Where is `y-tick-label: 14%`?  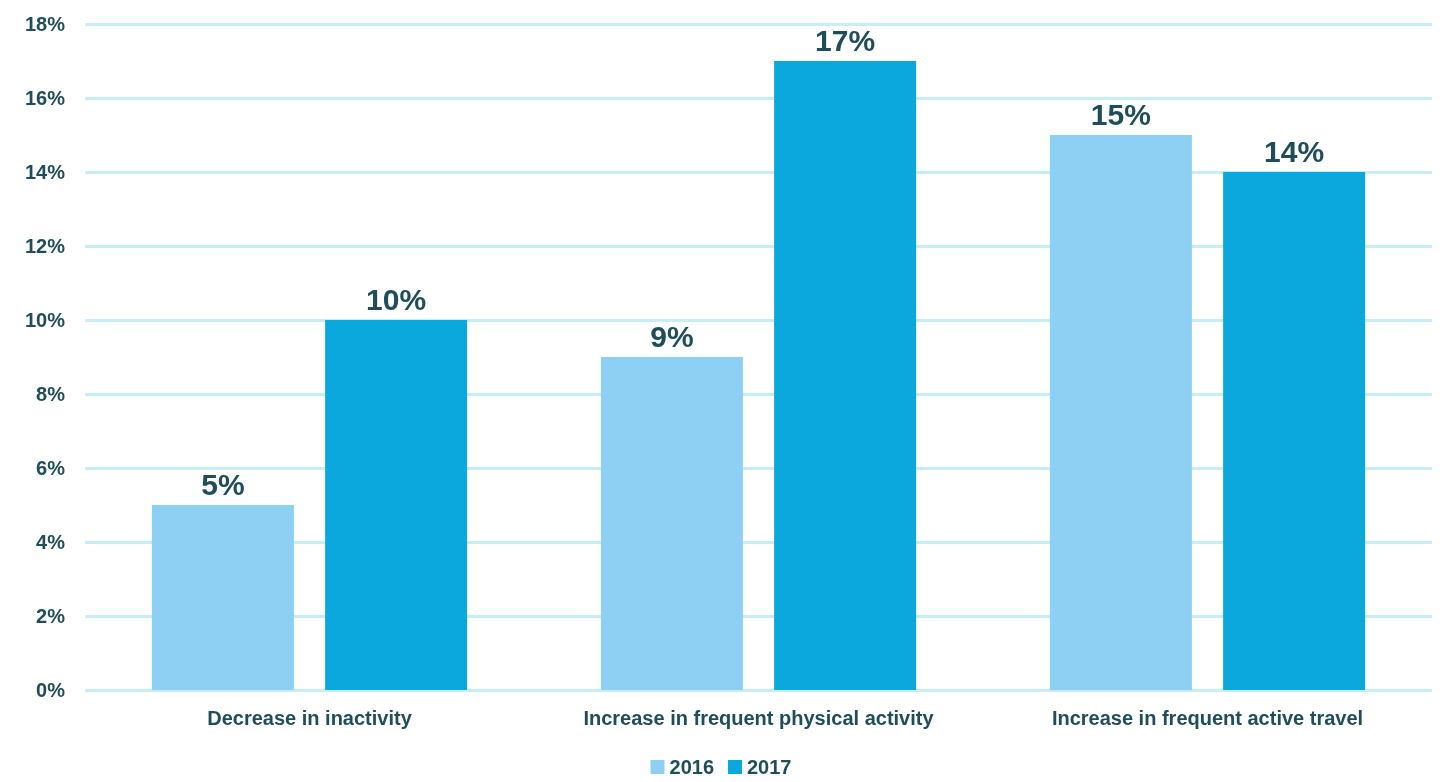 y-tick-label: 14% is located at coordinates (45, 172).